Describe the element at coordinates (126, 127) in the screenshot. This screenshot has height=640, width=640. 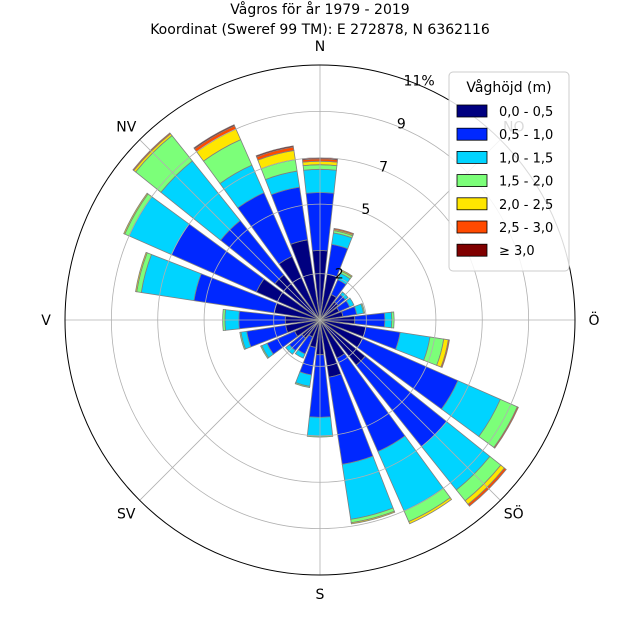
I see `direction-label: NV` at that location.